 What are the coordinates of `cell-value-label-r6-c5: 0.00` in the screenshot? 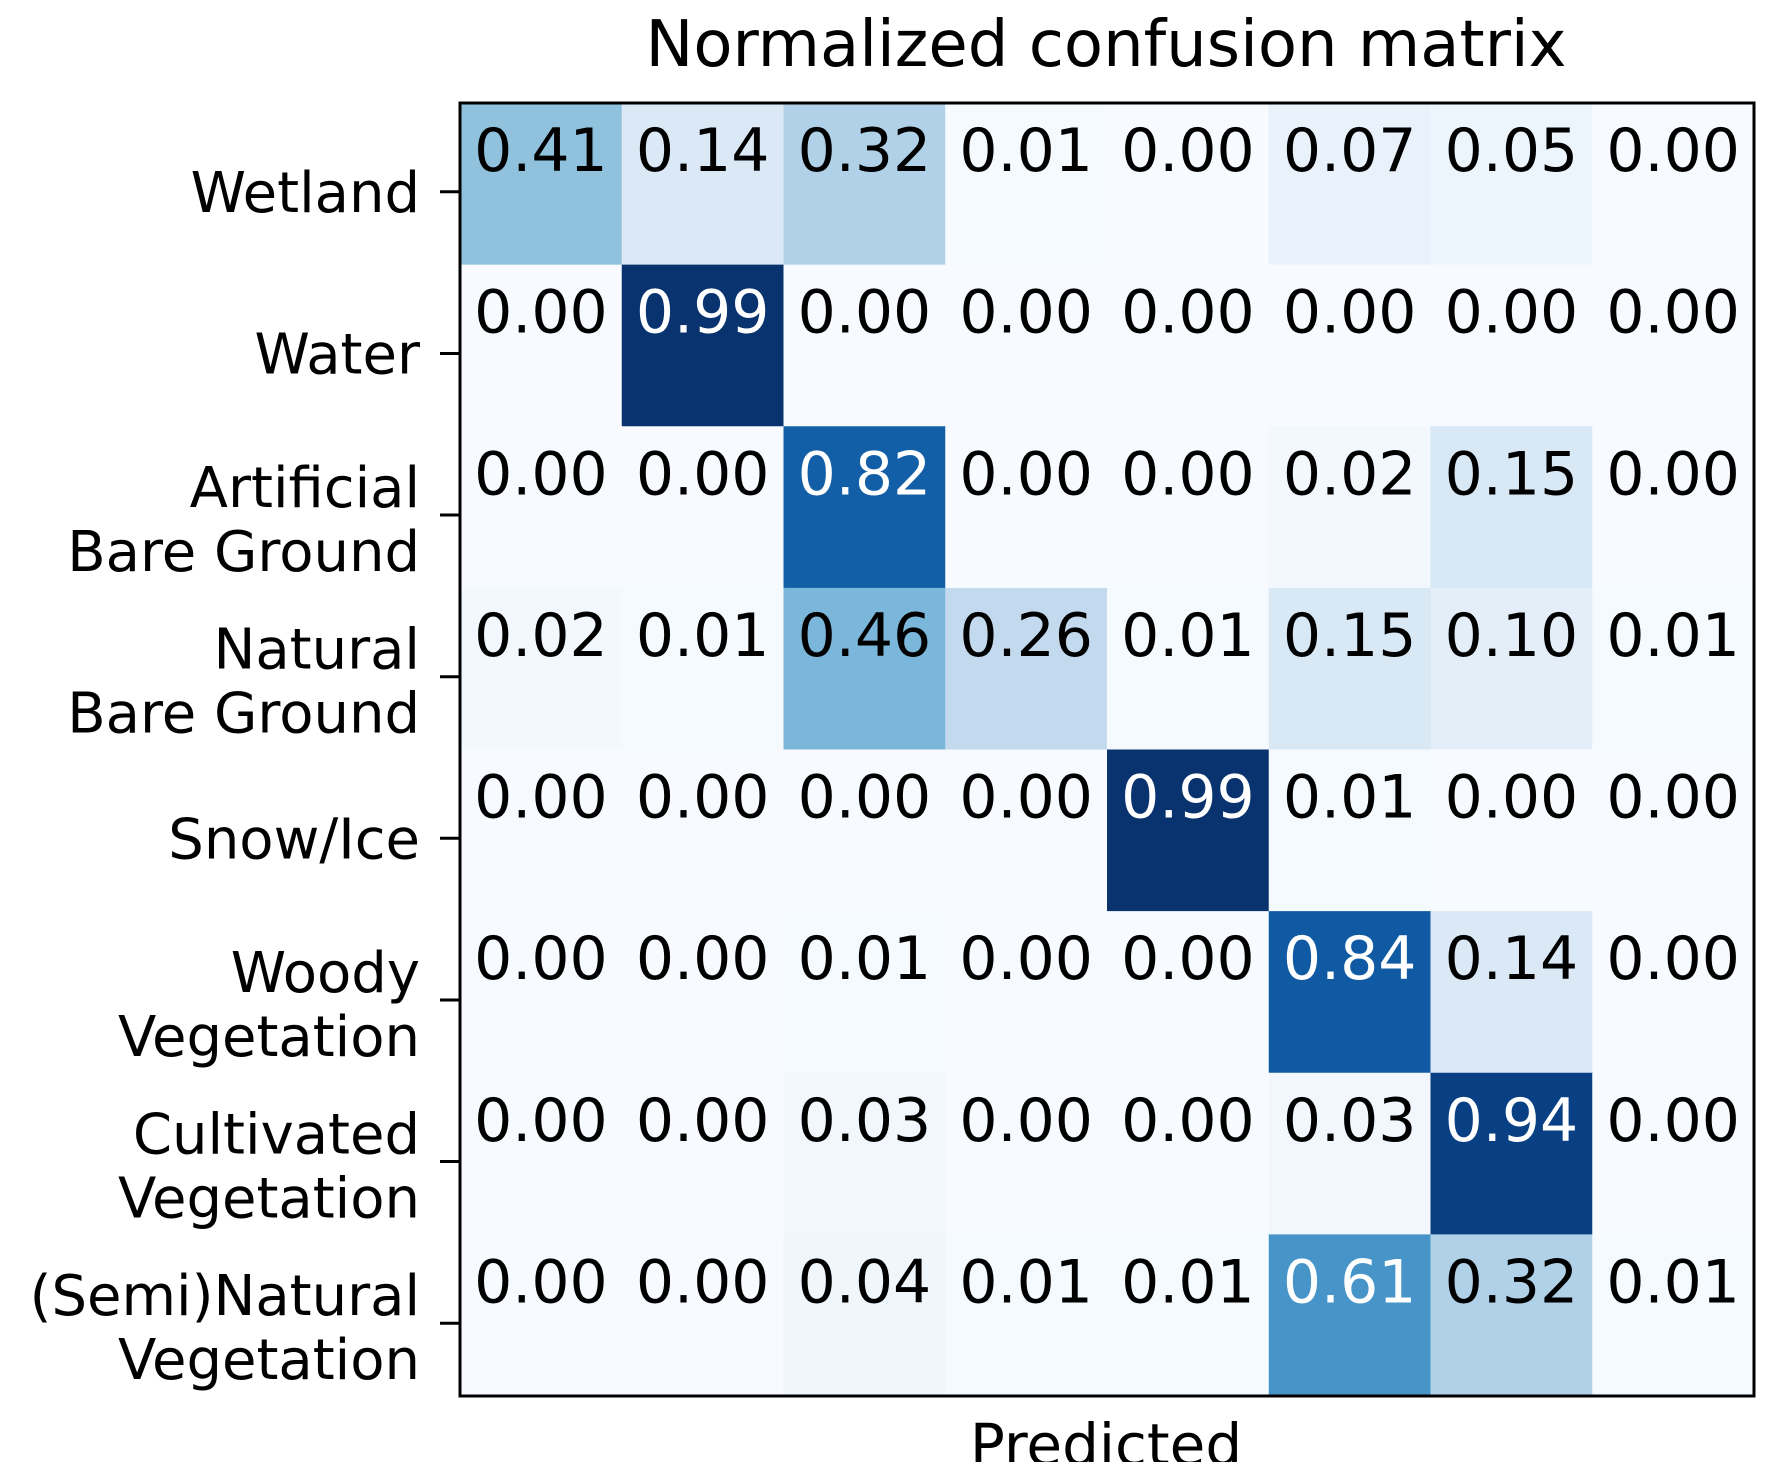 It's located at (1188, 959).